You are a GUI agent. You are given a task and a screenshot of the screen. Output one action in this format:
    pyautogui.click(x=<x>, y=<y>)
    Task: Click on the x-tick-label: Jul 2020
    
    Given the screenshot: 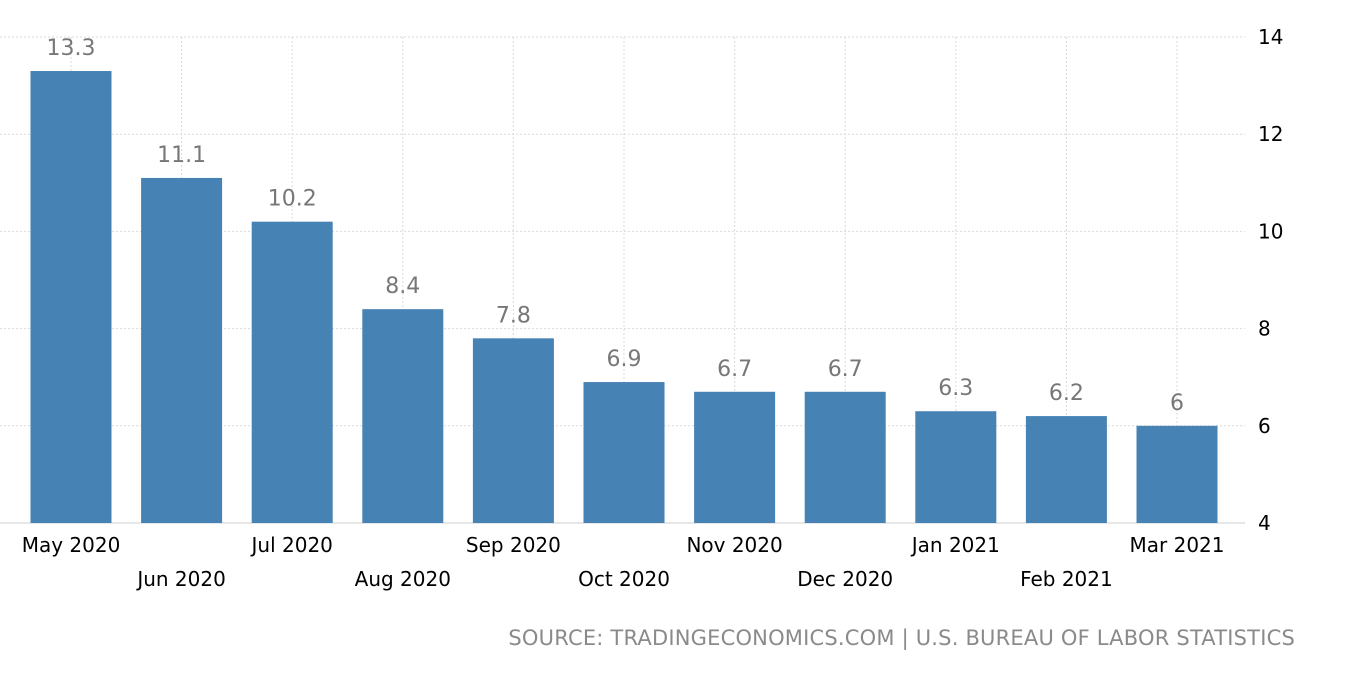 What is the action you would take?
    pyautogui.click(x=291, y=545)
    